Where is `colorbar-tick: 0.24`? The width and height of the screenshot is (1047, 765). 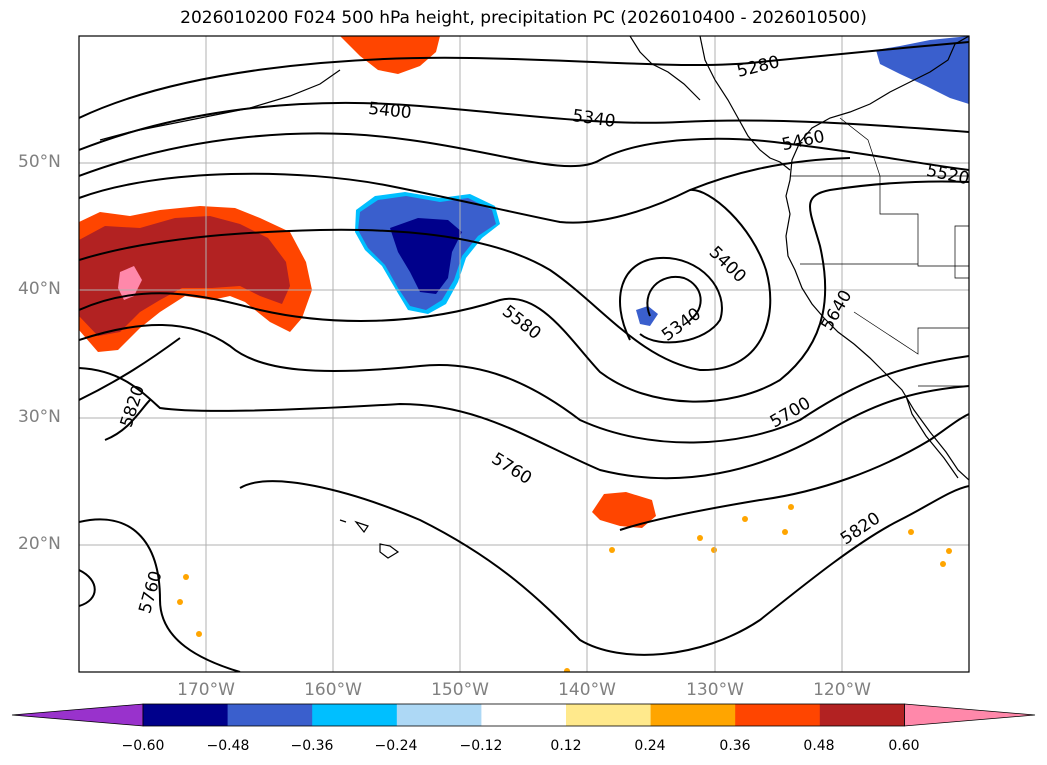
colorbar-tick: 0.24 is located at coordinates (650, 746).